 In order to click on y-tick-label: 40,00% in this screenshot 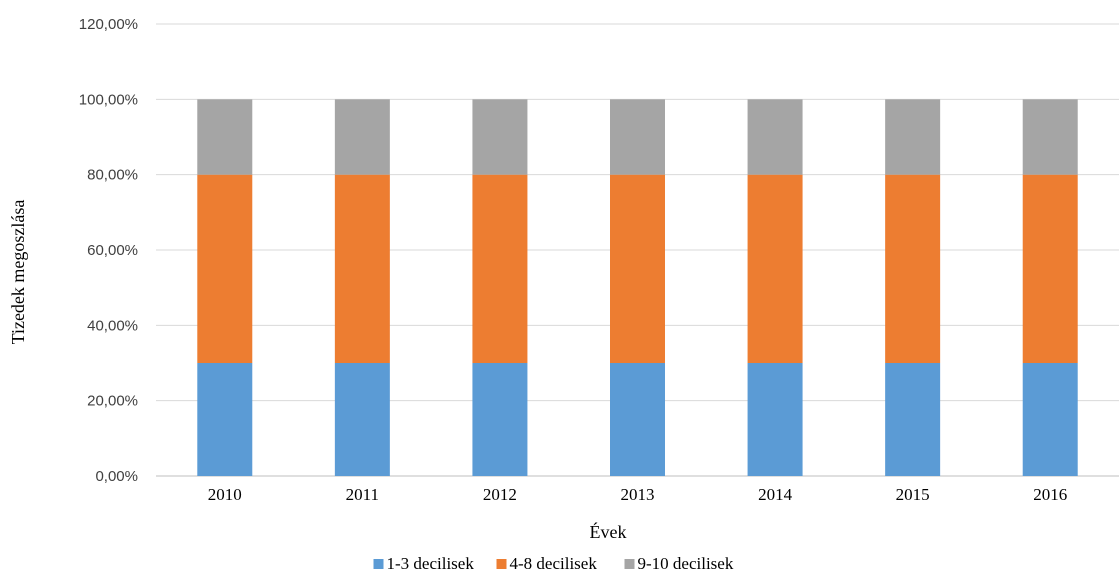, I will do `click(112, 325)`.